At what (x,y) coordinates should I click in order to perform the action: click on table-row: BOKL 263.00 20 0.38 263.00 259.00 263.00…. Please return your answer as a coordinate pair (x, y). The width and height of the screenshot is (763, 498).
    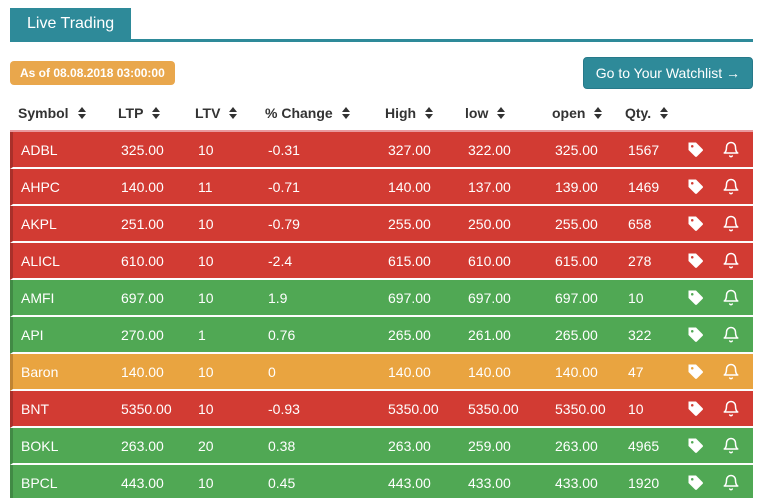
    Looking at the image, I should click on (381, 446).